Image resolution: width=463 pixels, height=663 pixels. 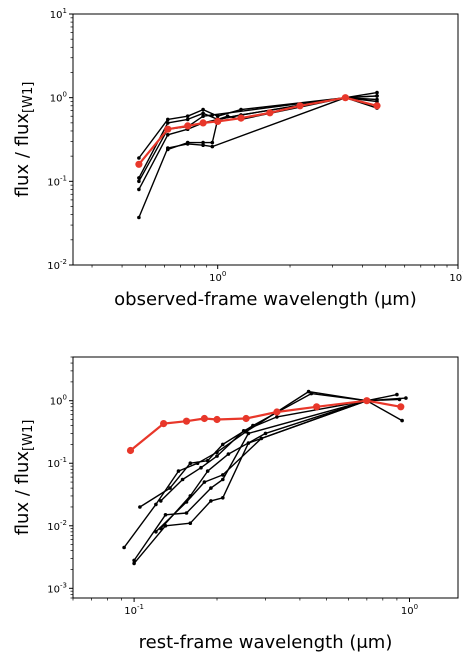 What do you see at coordinates (58, 401) in the screenshot?
I see `y-tick-label: 10⁰` at bounding box center [58, 401].